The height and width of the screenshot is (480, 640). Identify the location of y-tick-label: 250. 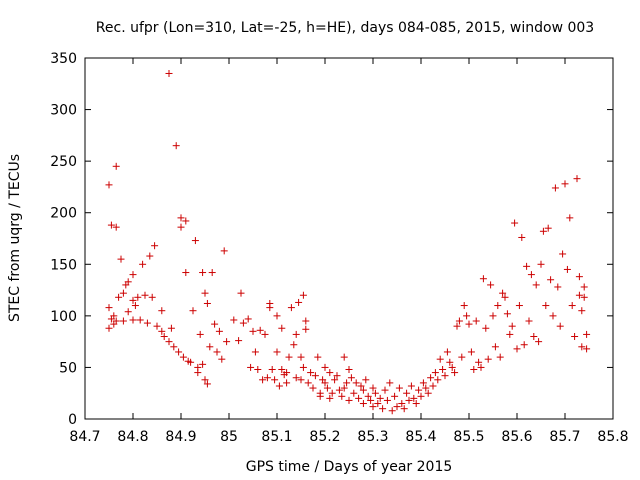
(63, 162).